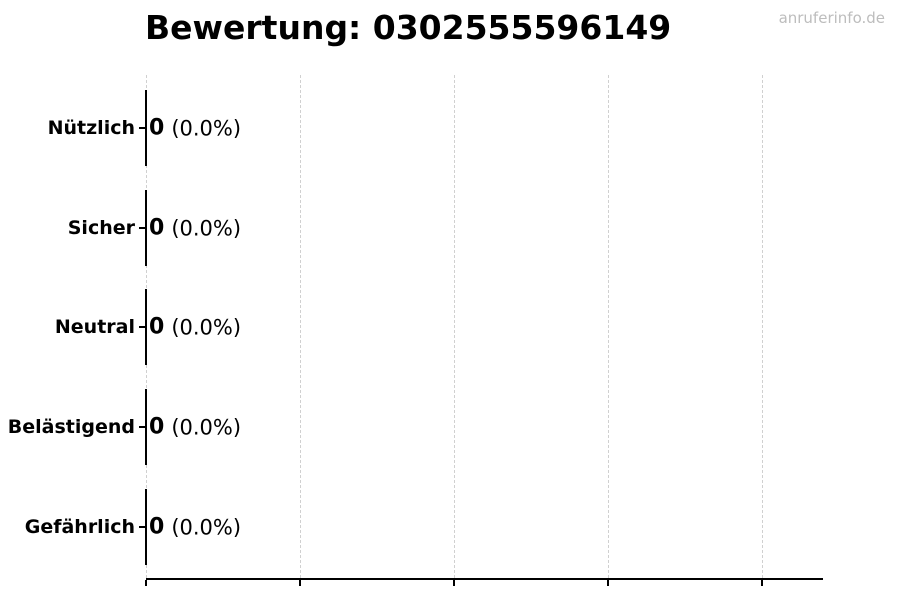  What do you see at coordinates (91, 128) in the screenshot?
I see `category-label: Nützlich` at bounding box center [91, 128].